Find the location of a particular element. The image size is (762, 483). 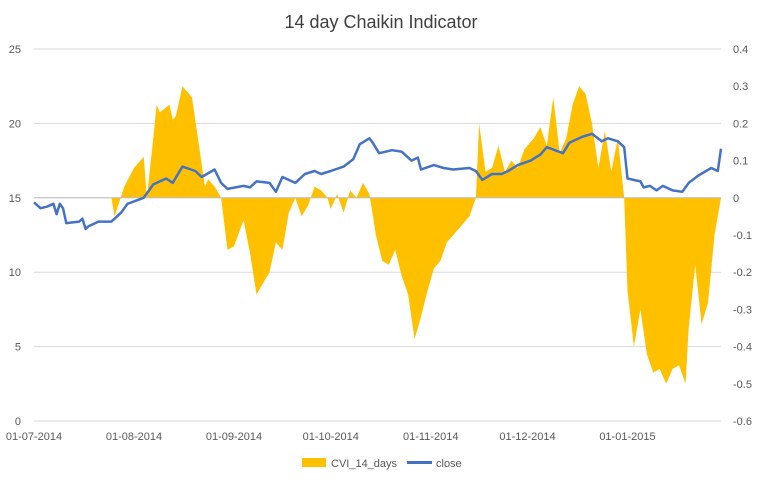

y-left-tick-label: 15 is located at coordinates (15, 199).